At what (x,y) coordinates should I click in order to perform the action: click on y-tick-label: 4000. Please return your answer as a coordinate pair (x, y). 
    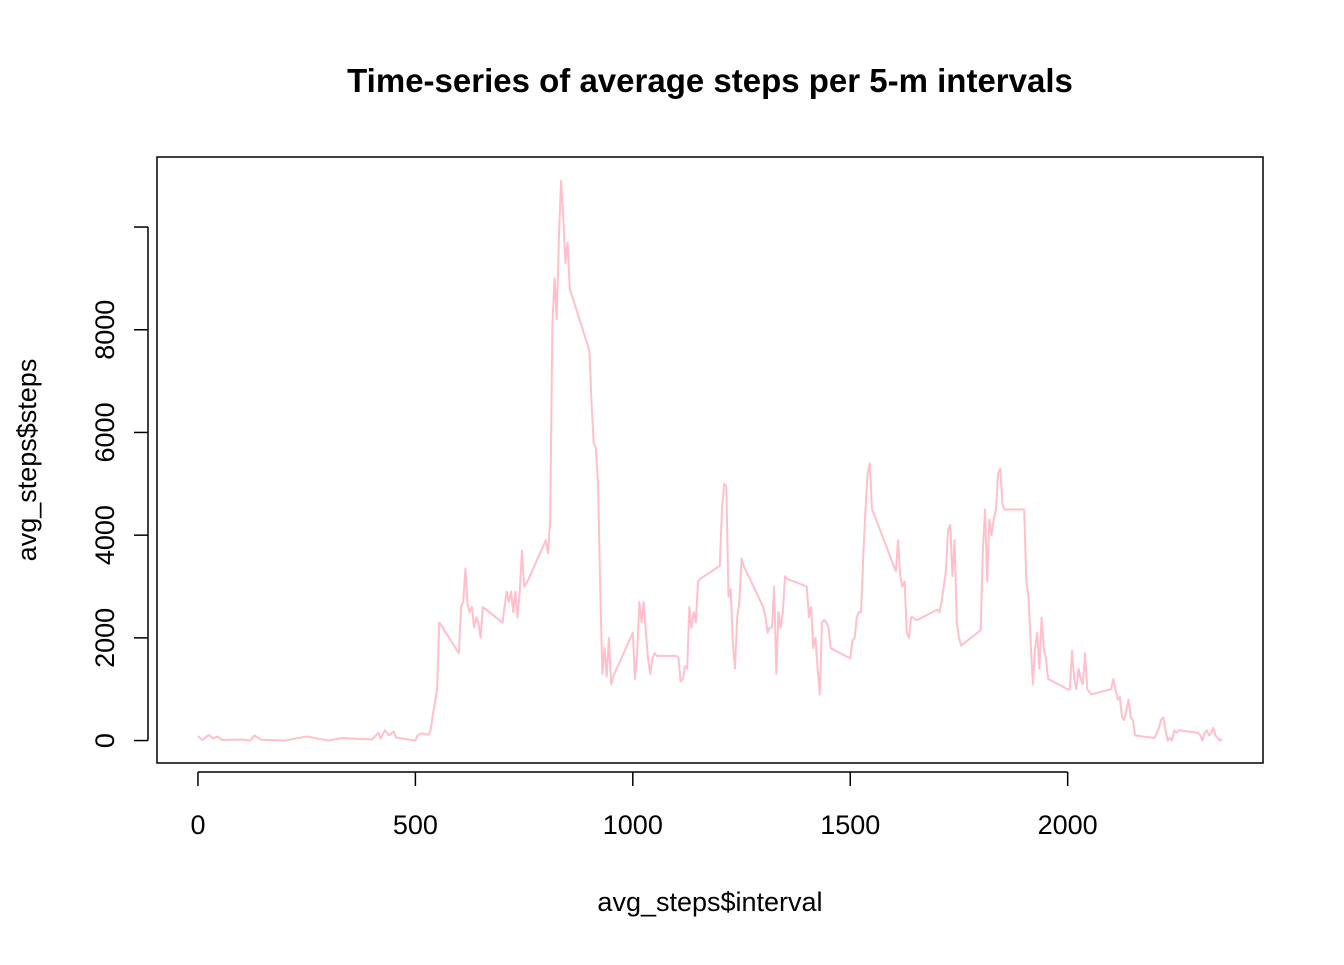
    Looking at the image, I should click on (105, 535).